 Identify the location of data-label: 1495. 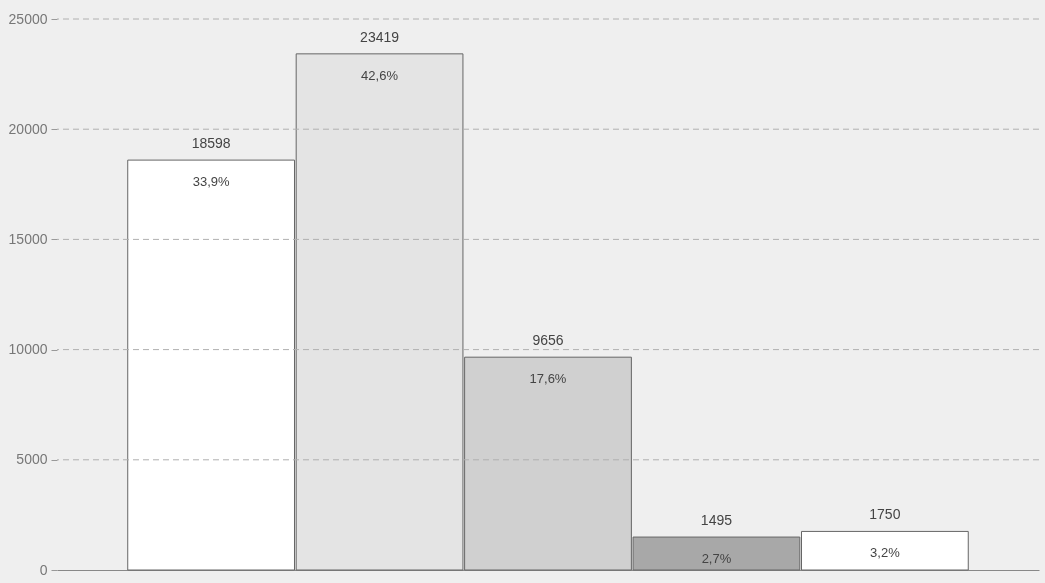
(716, 520).